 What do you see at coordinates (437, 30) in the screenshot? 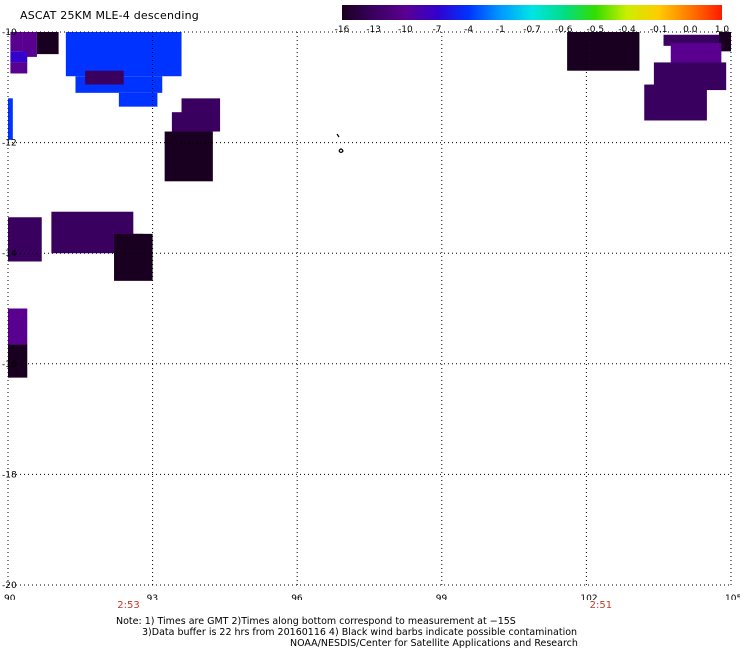
I see `color-scale-label: -7` at bounding box center [437, 30].